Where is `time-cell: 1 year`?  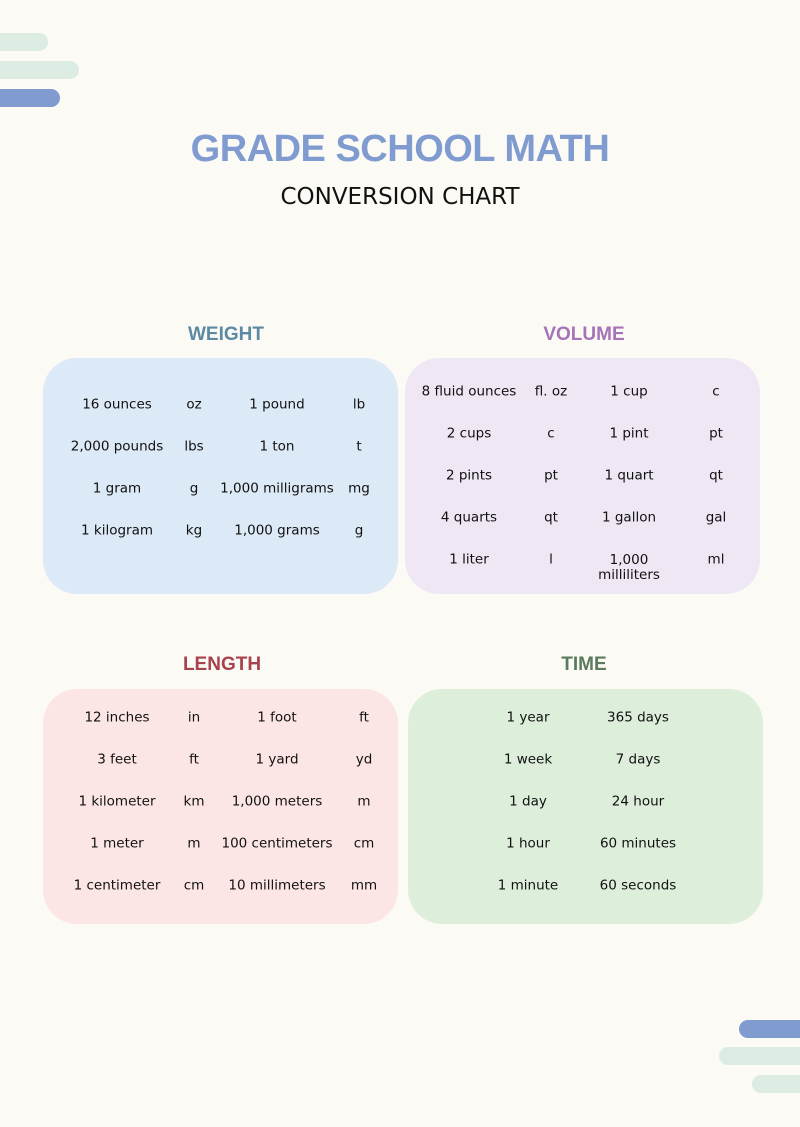 time-cell: 1 year is located at coordinates (528, 717).